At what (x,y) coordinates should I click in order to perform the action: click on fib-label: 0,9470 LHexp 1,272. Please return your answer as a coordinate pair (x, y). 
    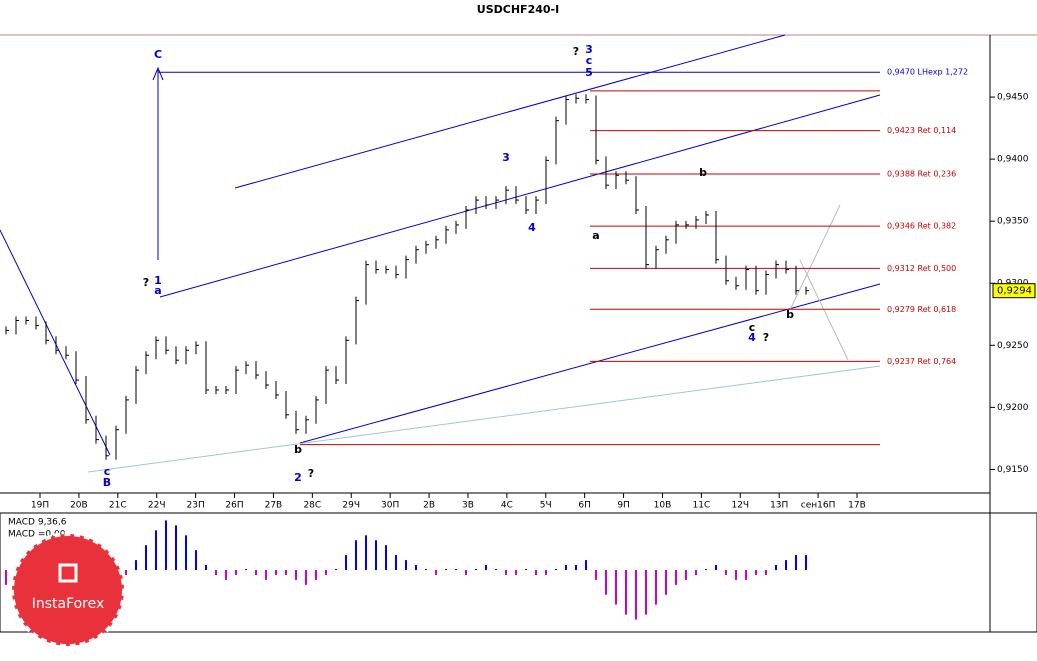
    Looking at the image, I should click on (927, 72).